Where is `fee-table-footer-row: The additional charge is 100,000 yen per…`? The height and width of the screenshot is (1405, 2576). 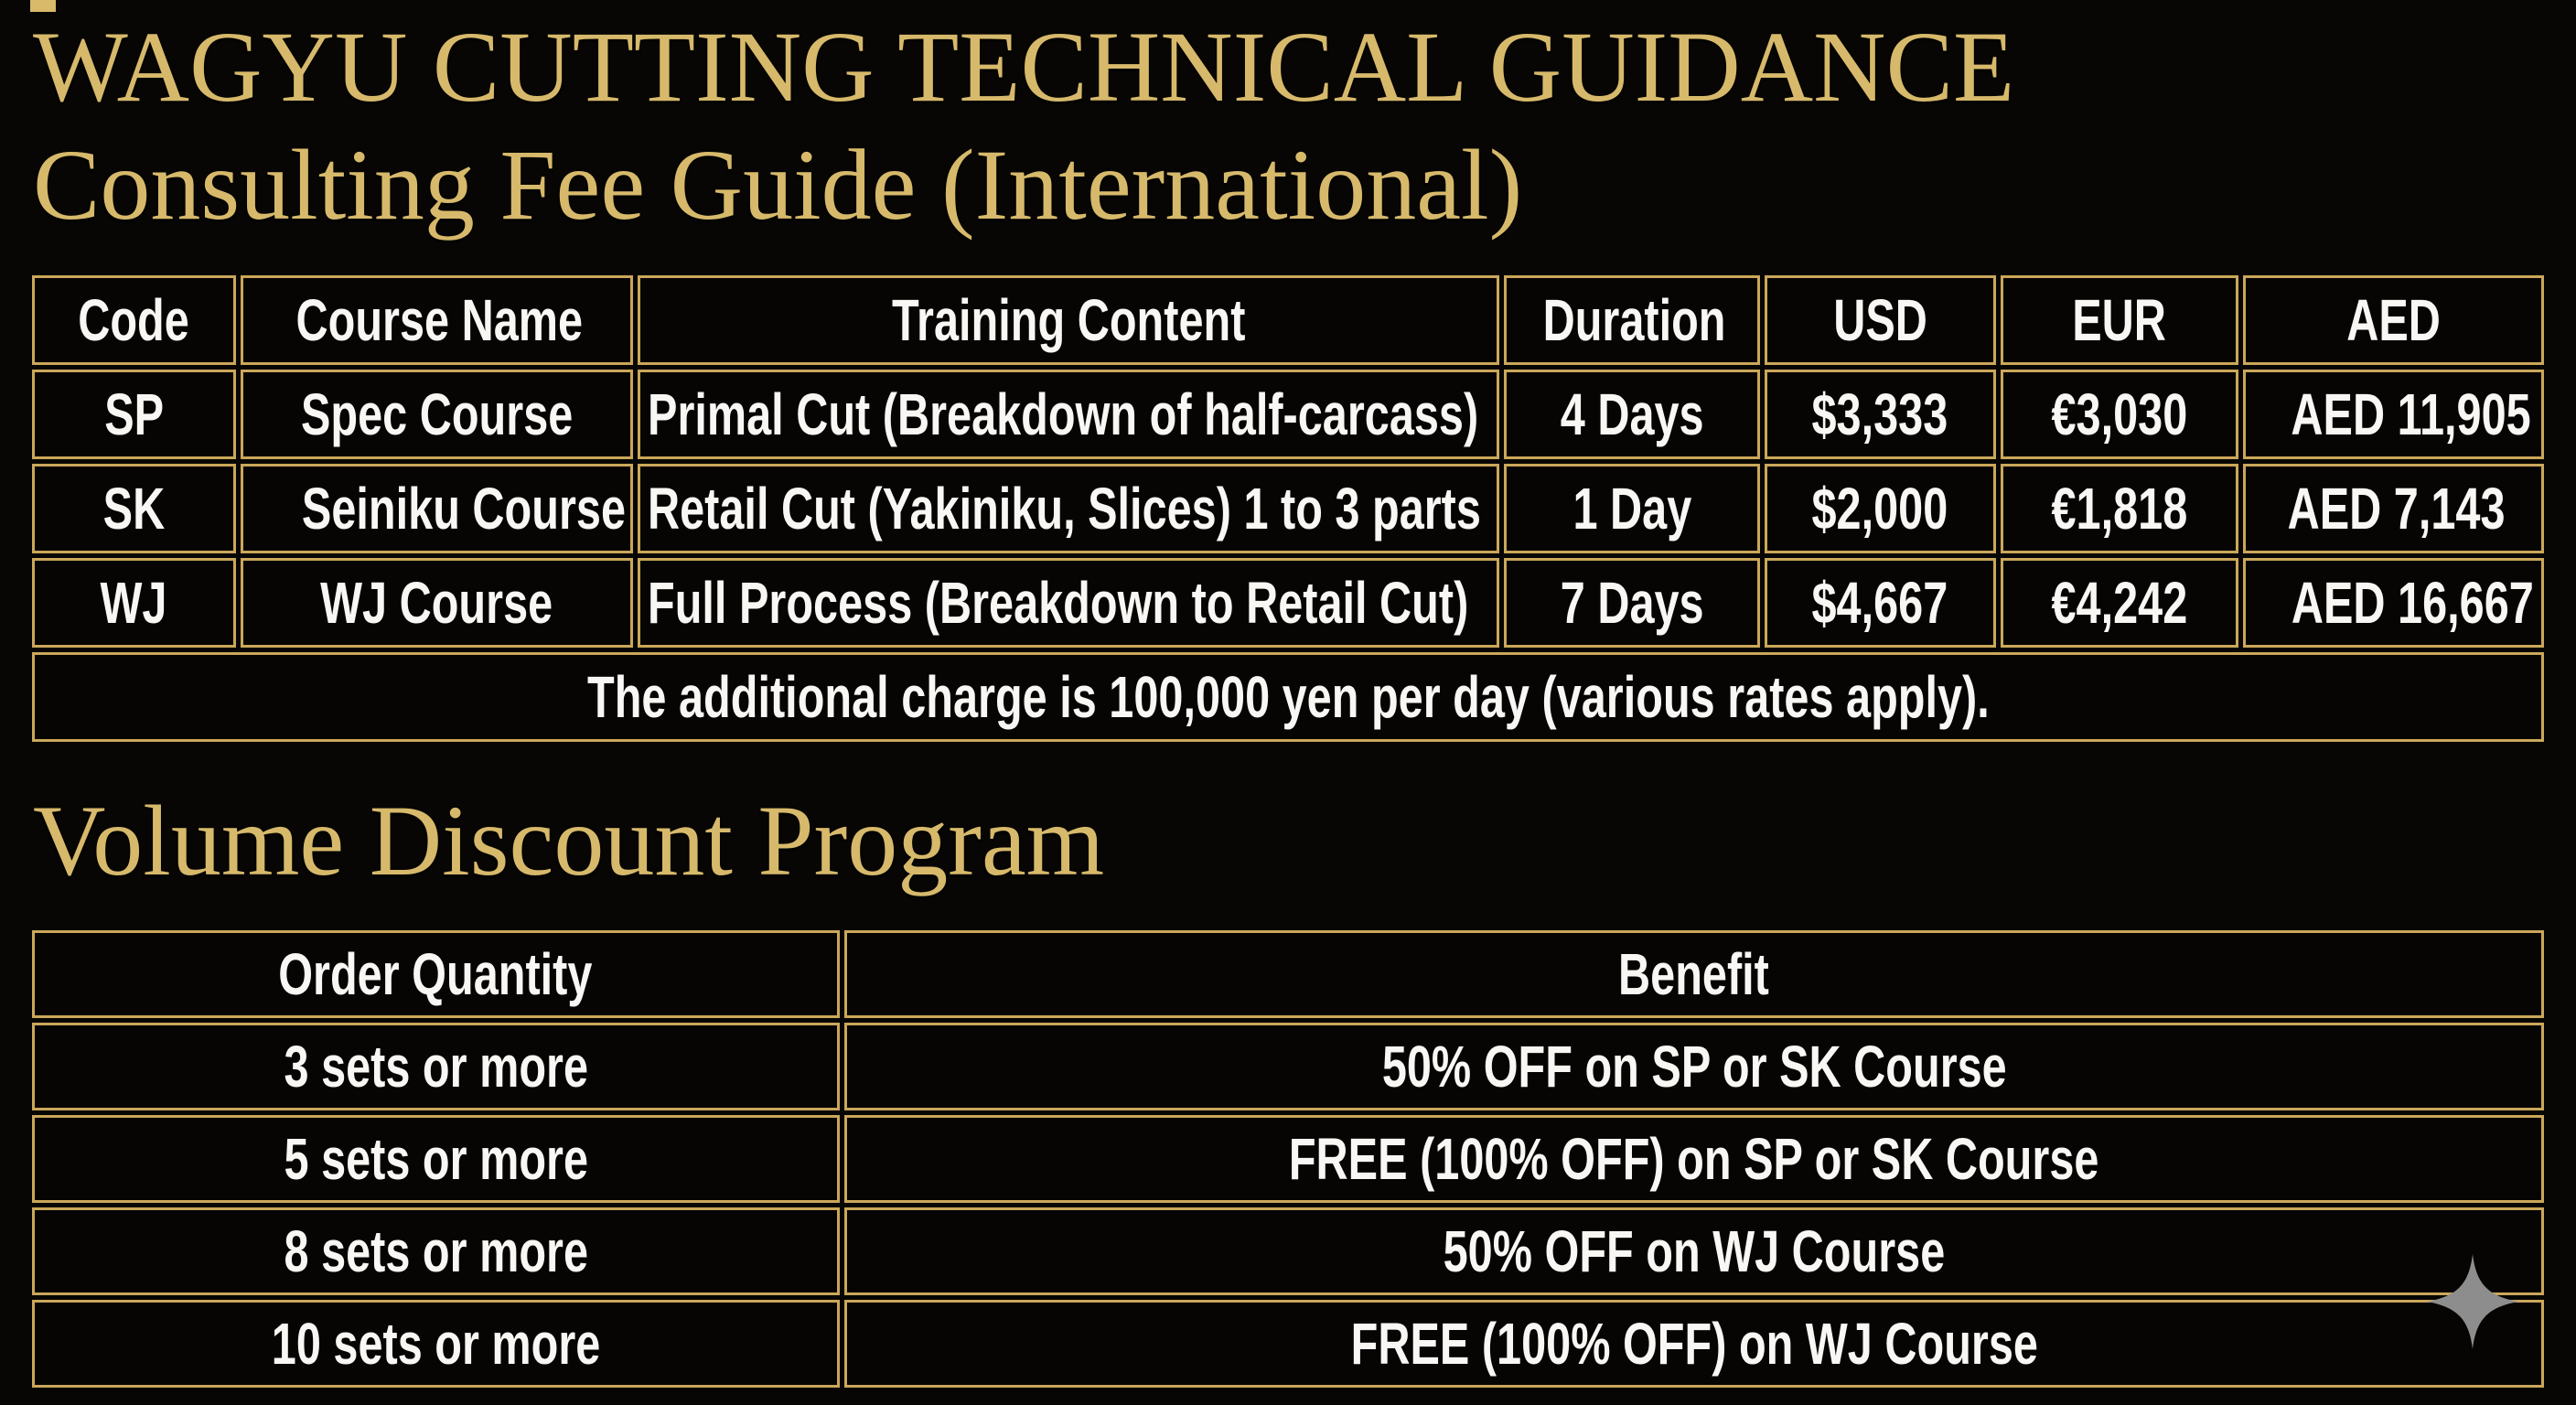 fee-table-footer-row: The additional charge is 100,000 yen per… is located at coordinates (1288, 696).